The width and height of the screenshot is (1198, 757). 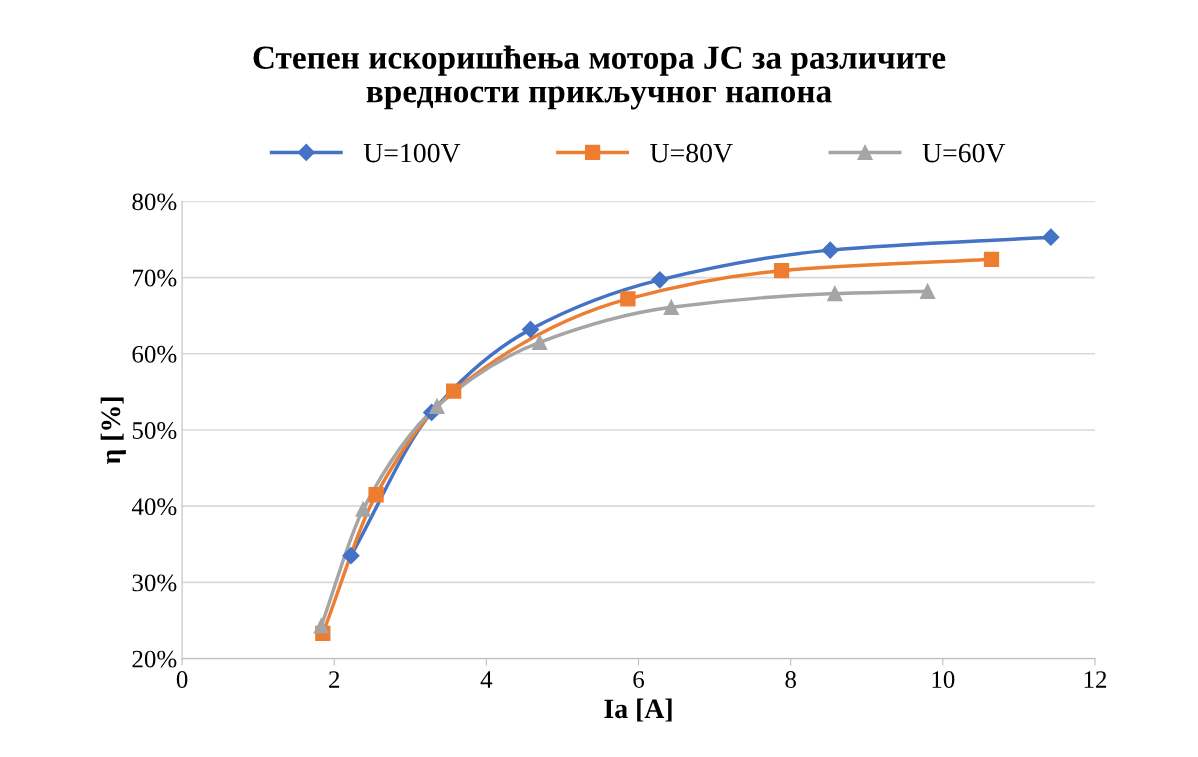 I want to click on legend-label: U=80V, so click(x=691, y=153).